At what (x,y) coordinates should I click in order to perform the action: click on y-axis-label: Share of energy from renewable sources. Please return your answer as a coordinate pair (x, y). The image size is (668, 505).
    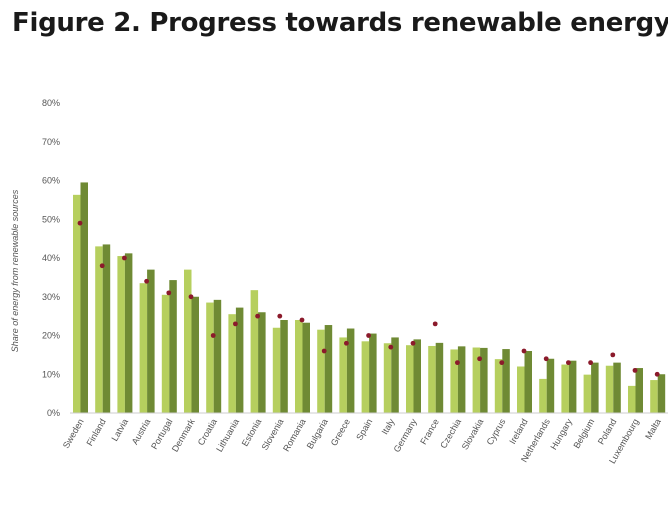
    Looking at the image, I should click on (15, 270).